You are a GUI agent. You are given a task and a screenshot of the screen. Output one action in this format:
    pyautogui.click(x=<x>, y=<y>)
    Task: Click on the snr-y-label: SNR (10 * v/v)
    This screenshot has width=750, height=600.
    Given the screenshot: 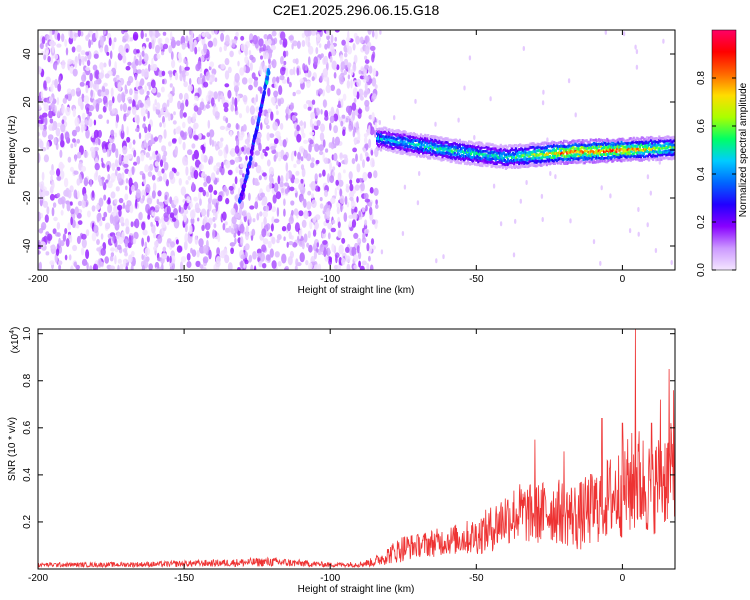 What is the action you would take?
    pyautogui.click(x=12, y=449)
    